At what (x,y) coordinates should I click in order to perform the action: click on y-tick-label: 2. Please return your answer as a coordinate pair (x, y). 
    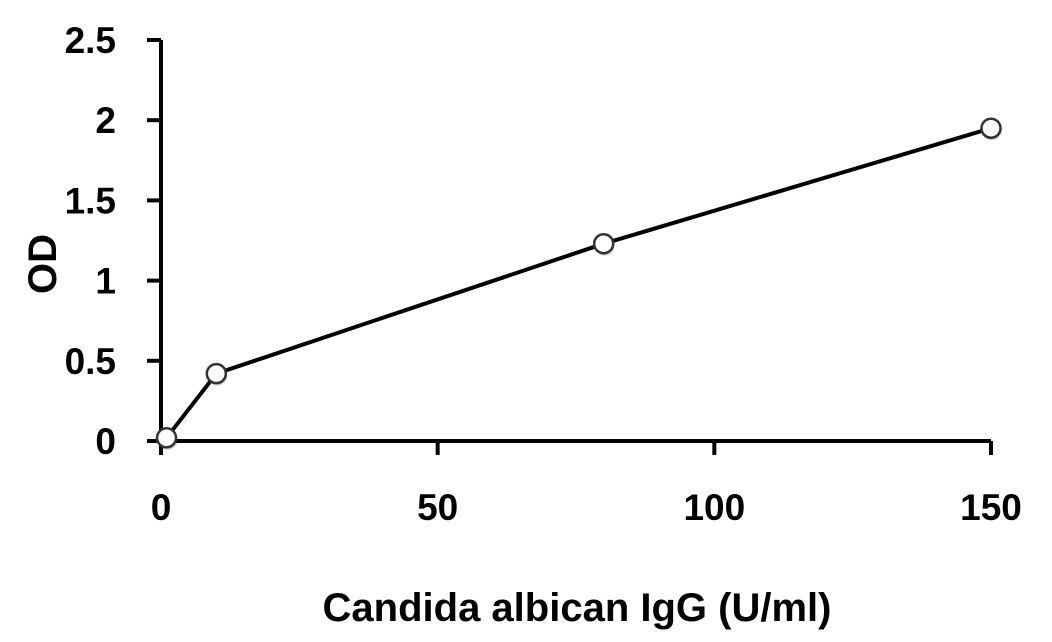
    Looking at the image, I should click on (105, 120).